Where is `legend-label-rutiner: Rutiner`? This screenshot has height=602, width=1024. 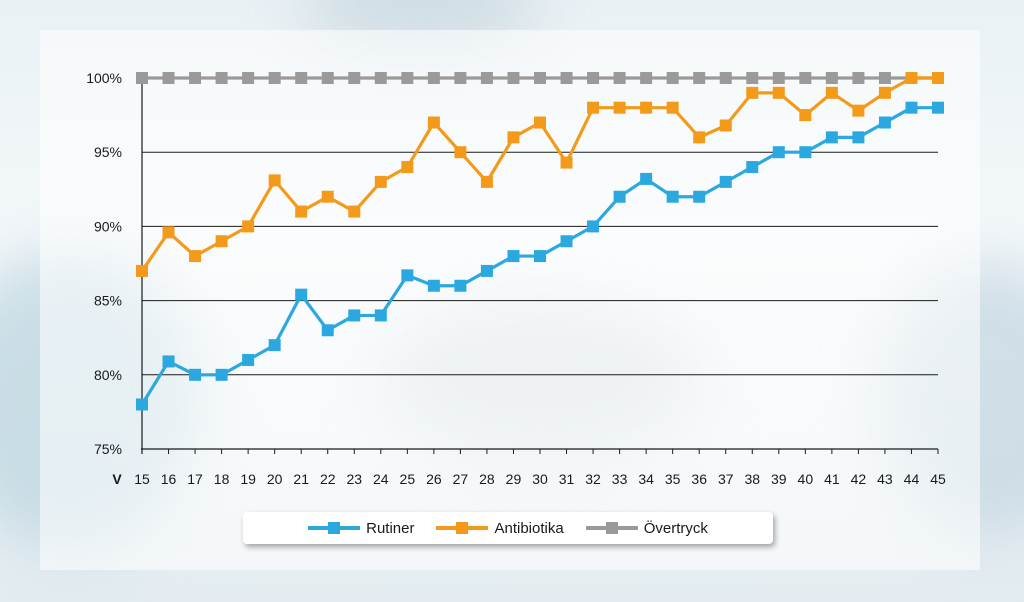 legend-label-rutiner: Rutiner is located at coordinates (390, 528).